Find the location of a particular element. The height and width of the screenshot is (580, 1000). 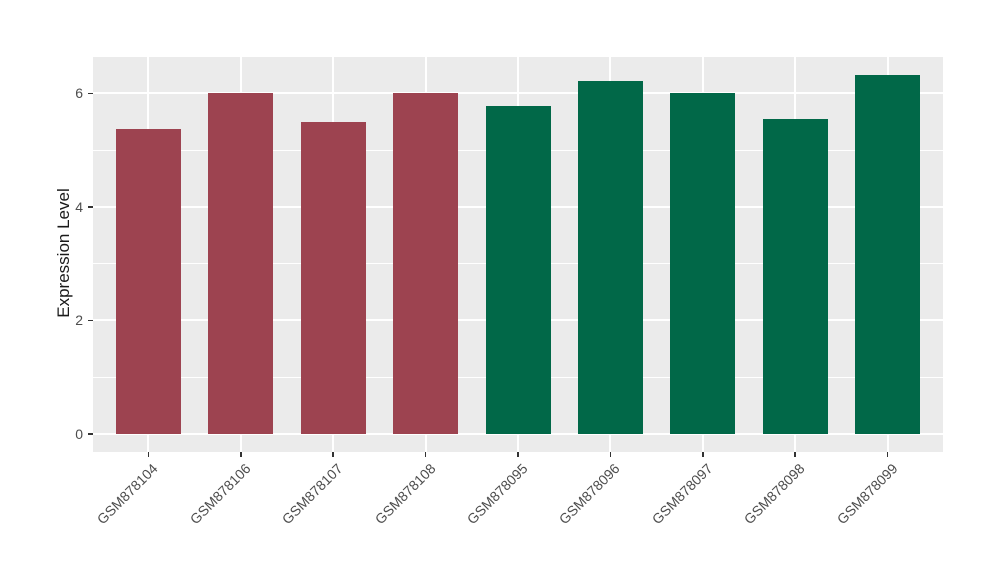

bar-GSM878098 is located at coordinates (795, 276).